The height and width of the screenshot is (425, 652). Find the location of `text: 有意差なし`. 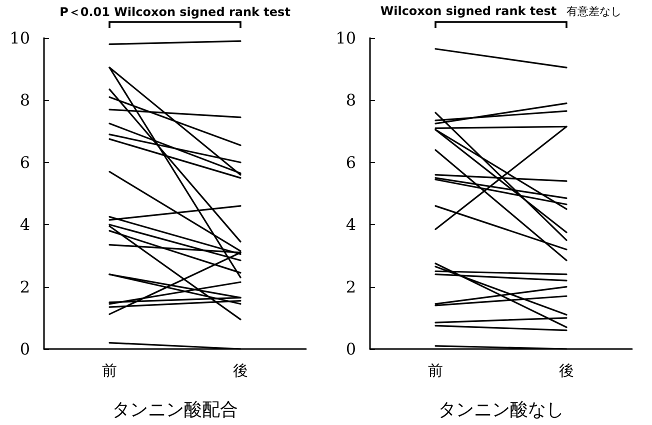

text: 有意差なし is located at coordinates (594, 11).